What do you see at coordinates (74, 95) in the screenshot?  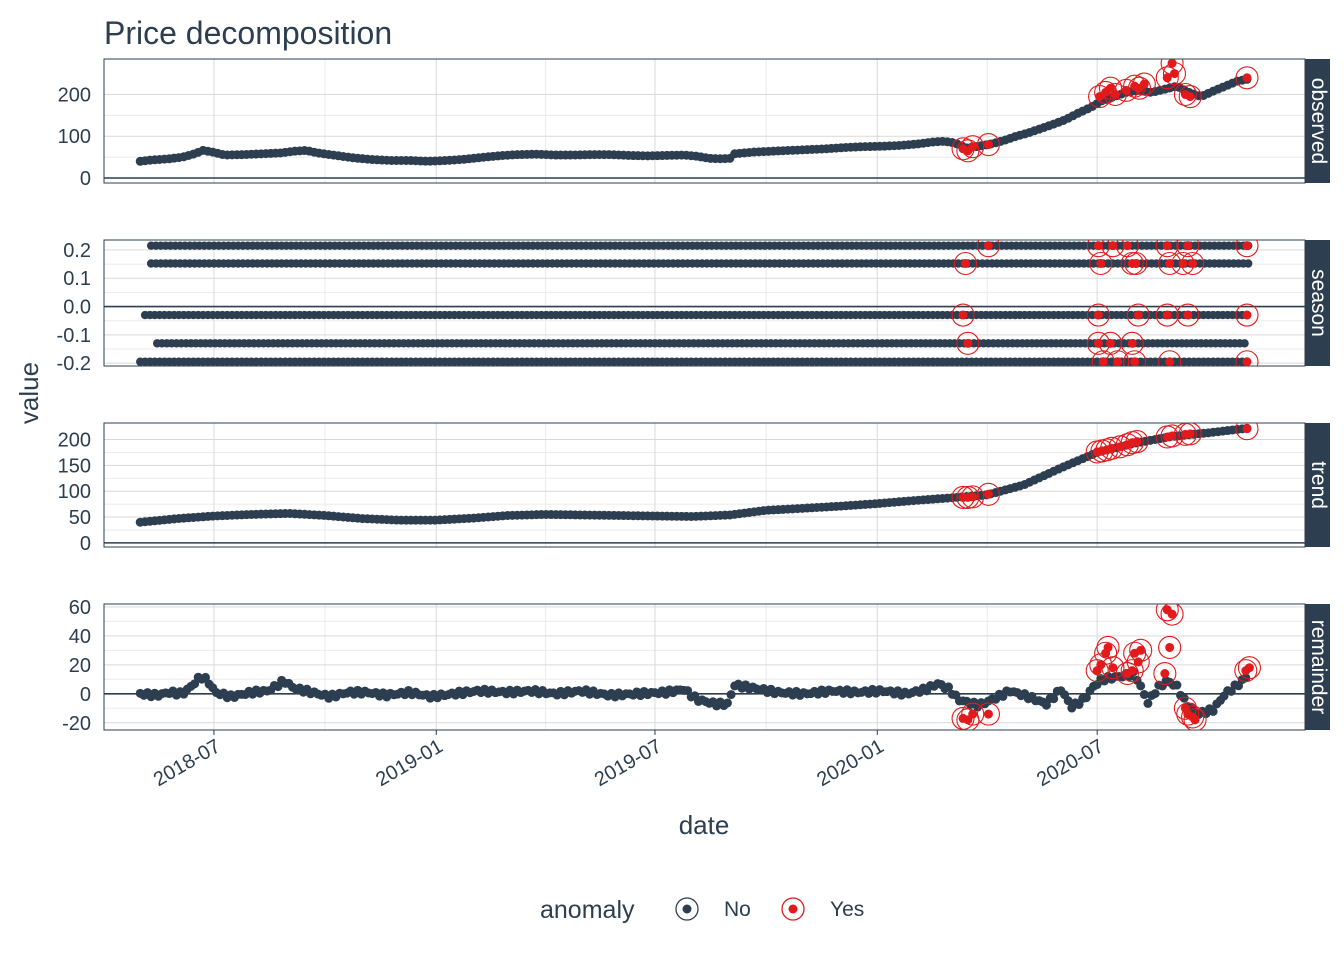 I see `y-tick-label: 200` at bounding box center [74, 95].